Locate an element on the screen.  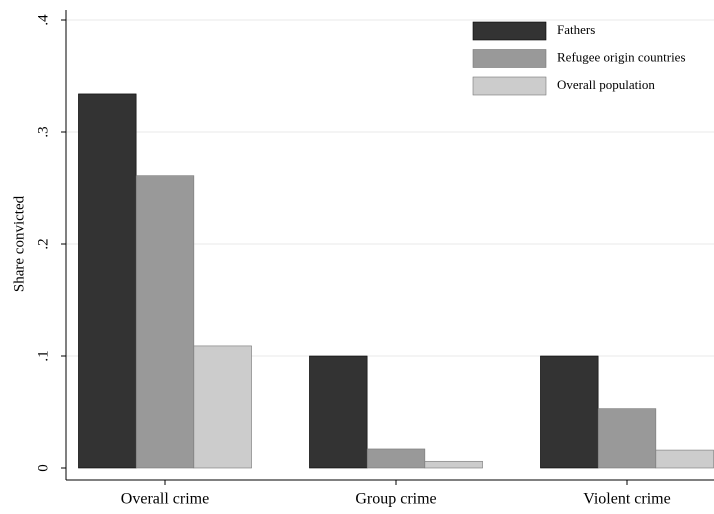
x-tick-label: Violent crime is located at coordinates (626, 499).